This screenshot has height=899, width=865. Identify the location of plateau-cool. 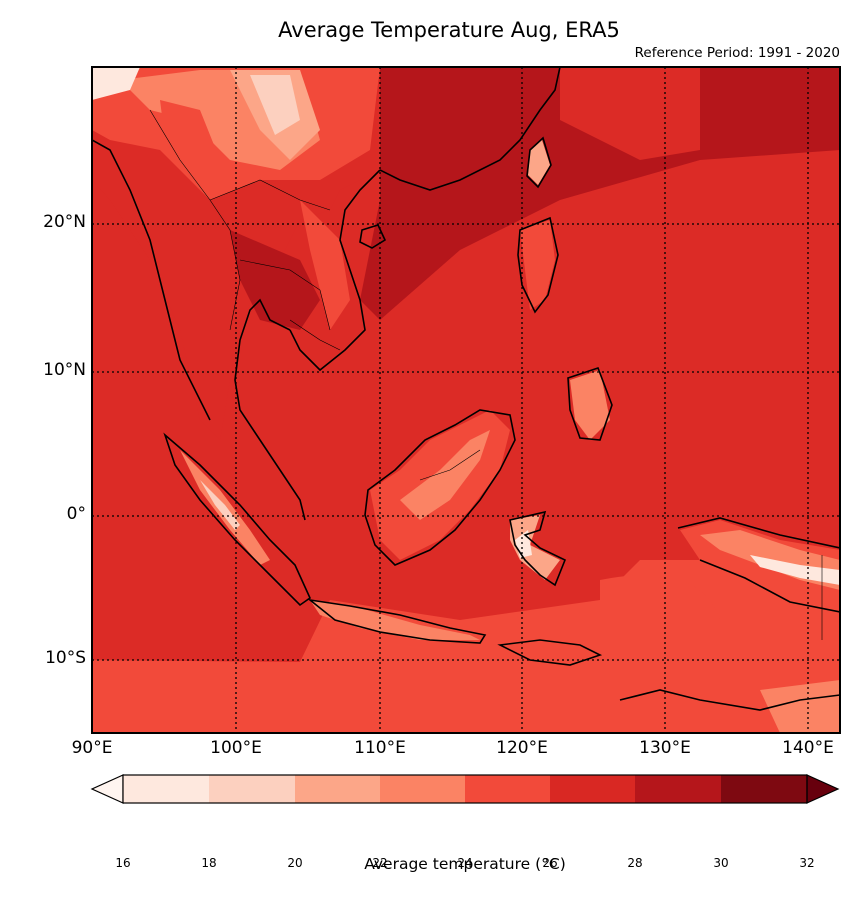
(275, 105).